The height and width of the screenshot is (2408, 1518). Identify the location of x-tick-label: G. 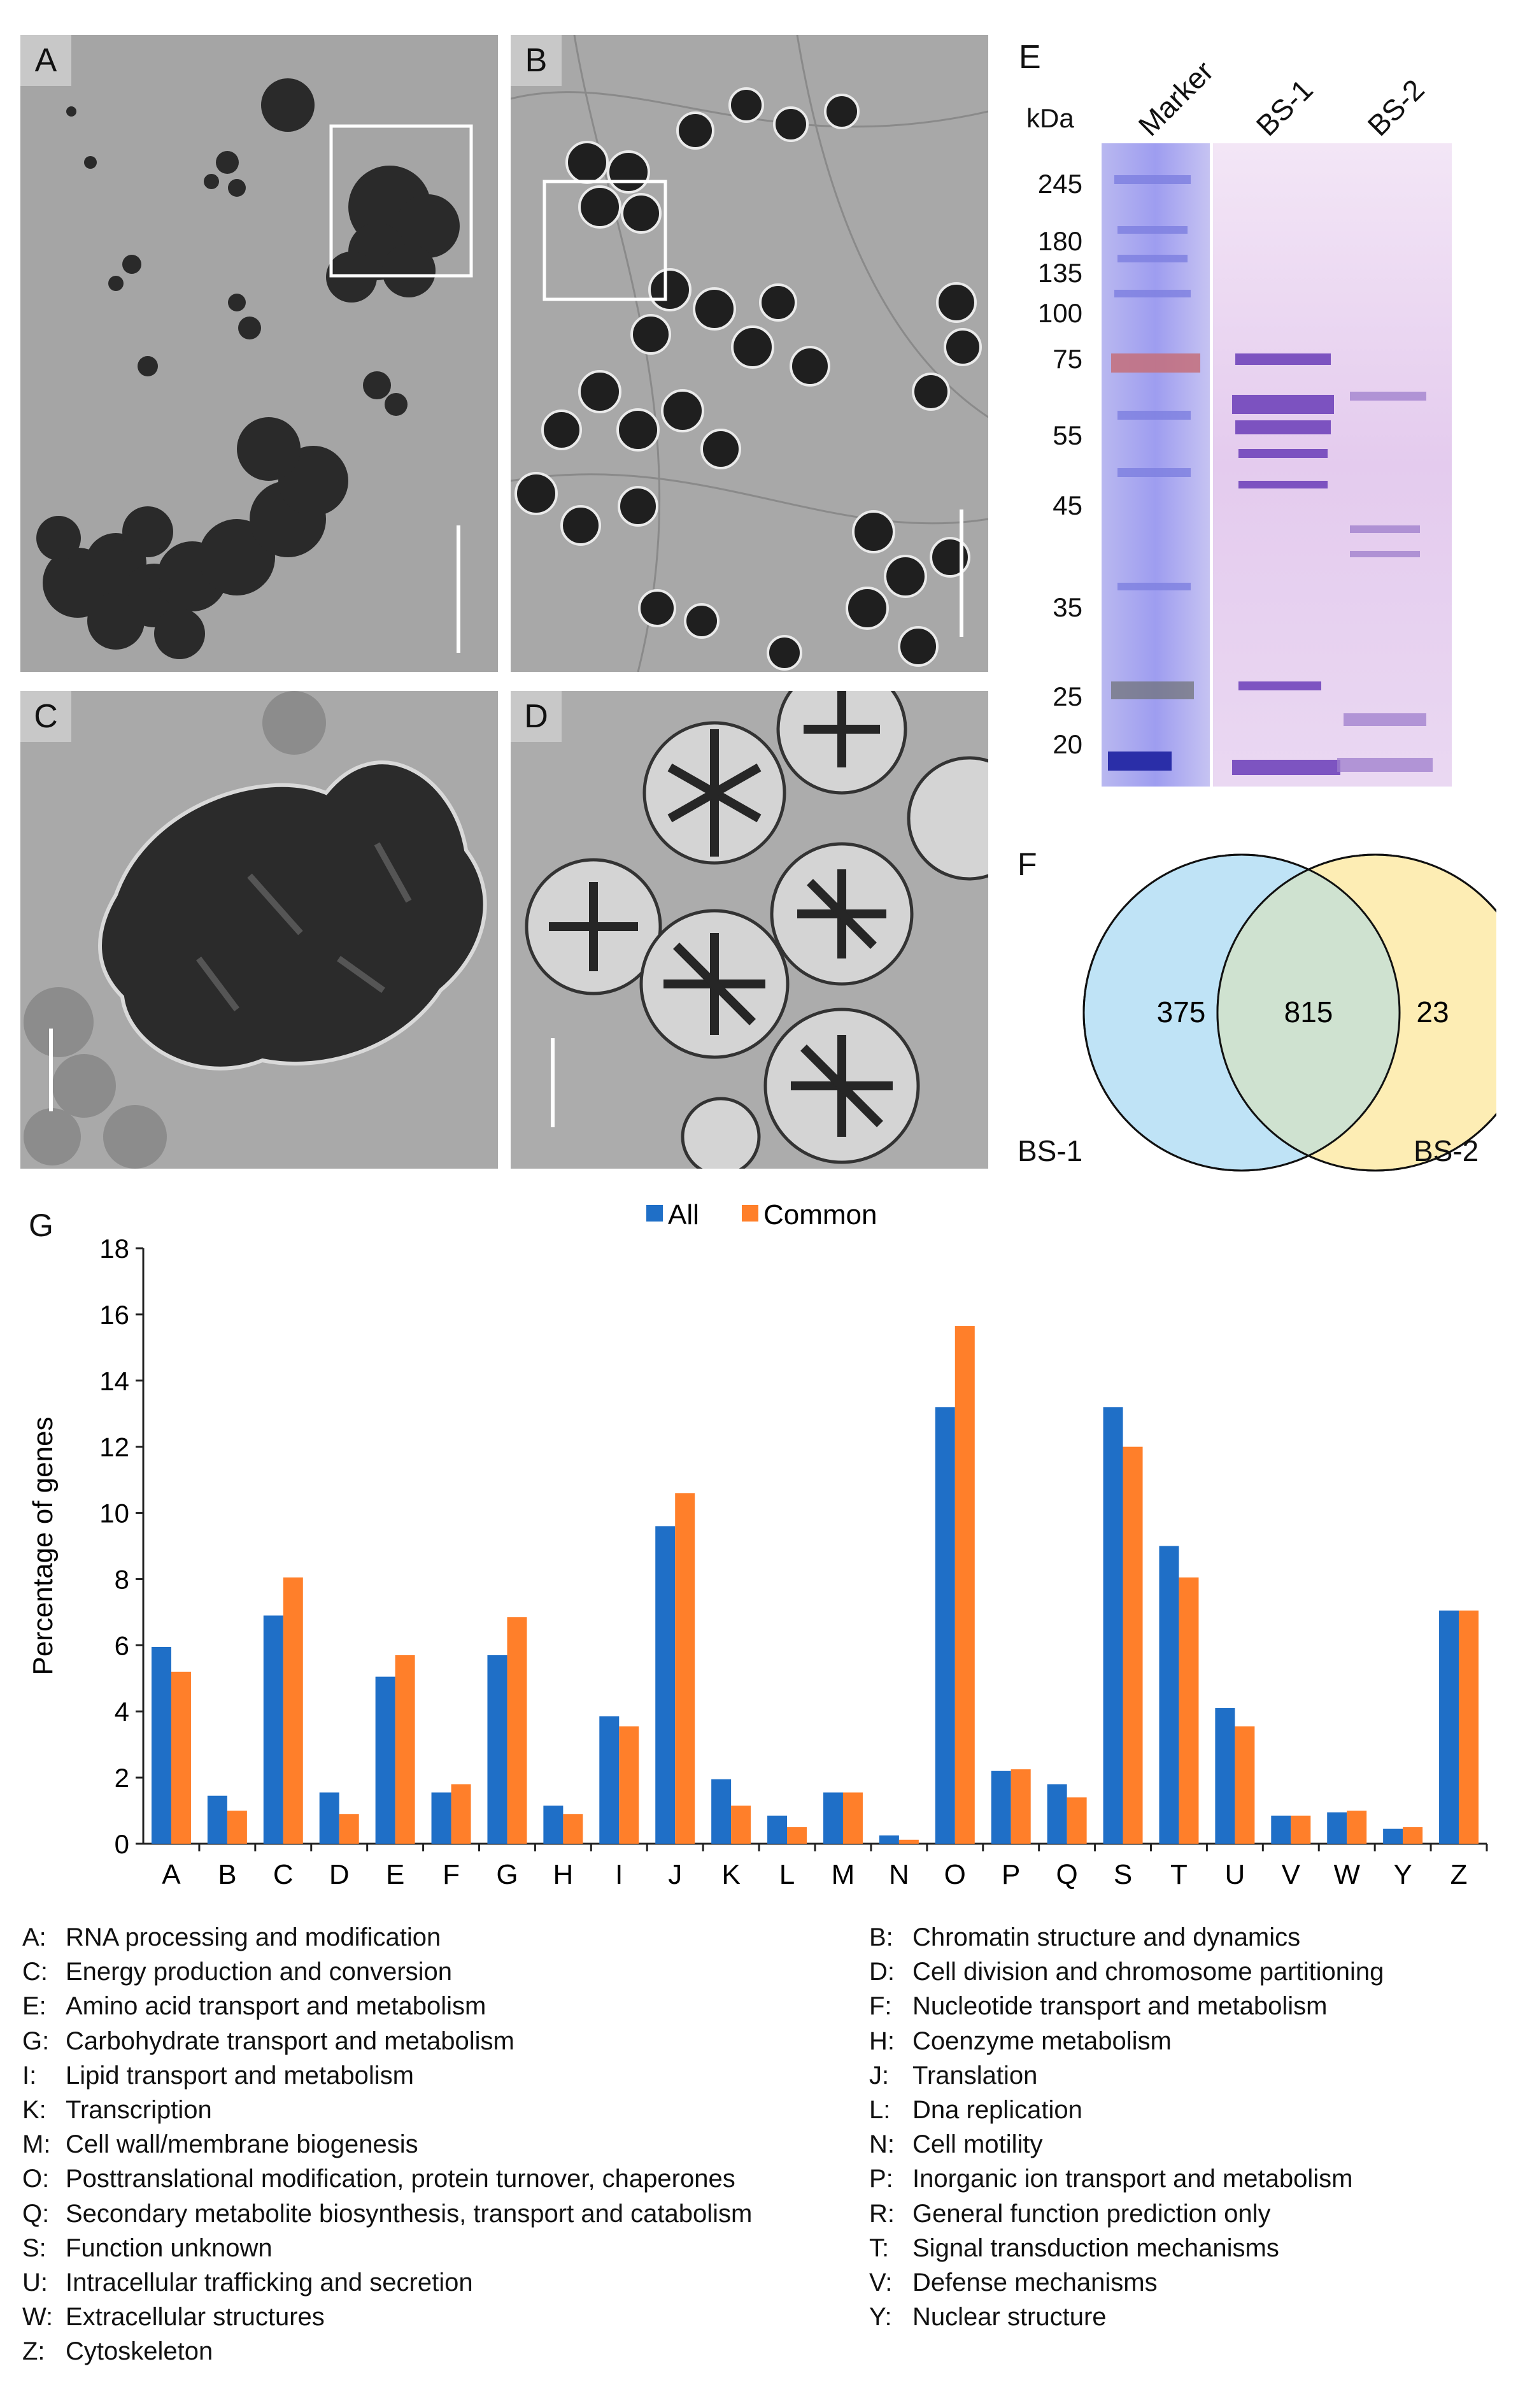
(507, 1874).